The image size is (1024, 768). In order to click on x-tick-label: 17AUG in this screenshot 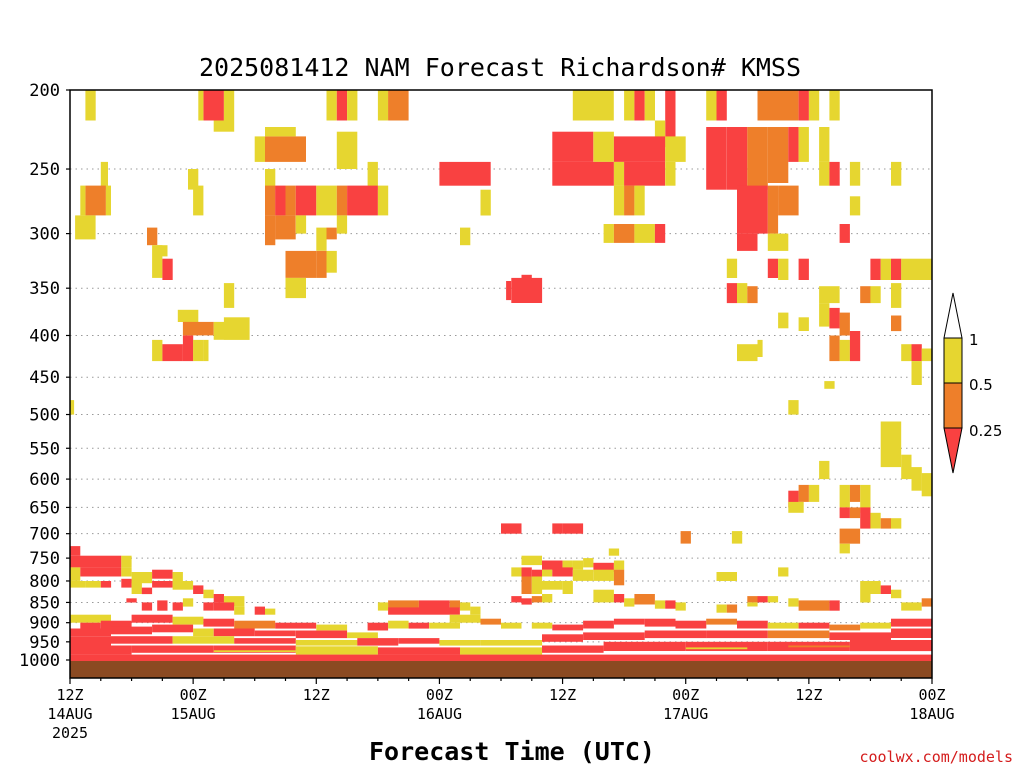, I will do `click(685, 714)`.